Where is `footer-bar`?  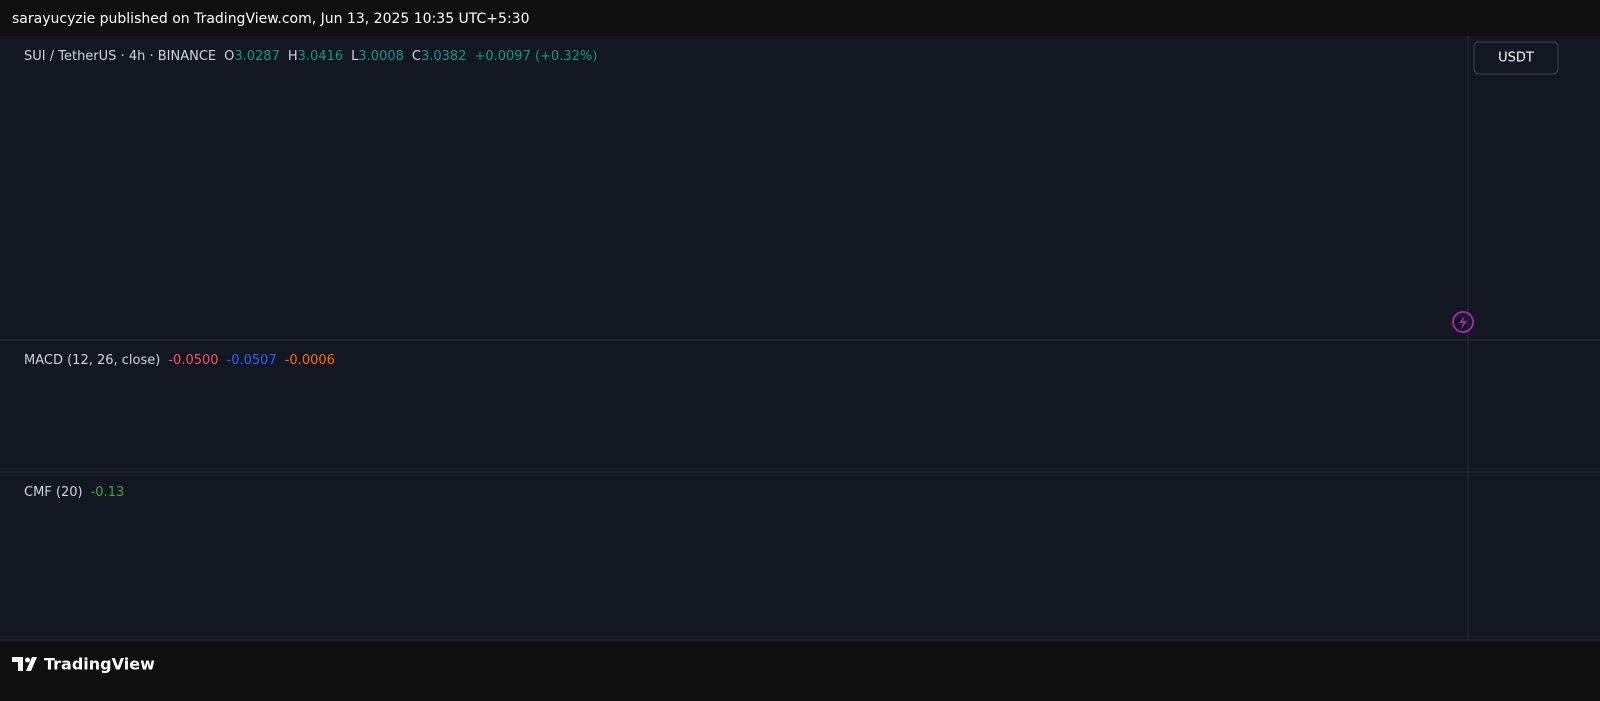 footer-bar is located at coordinates (800, 671).